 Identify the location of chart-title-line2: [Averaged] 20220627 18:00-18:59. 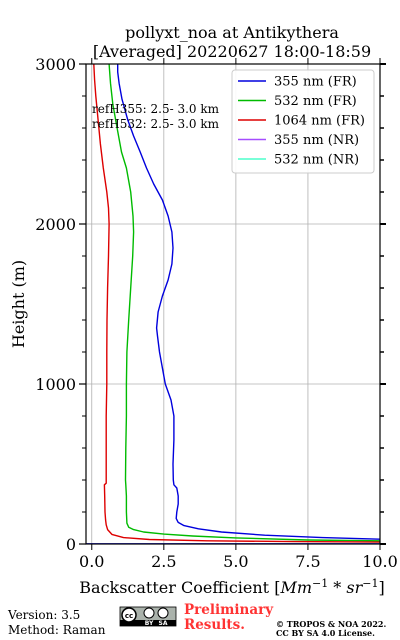
(232, 51).